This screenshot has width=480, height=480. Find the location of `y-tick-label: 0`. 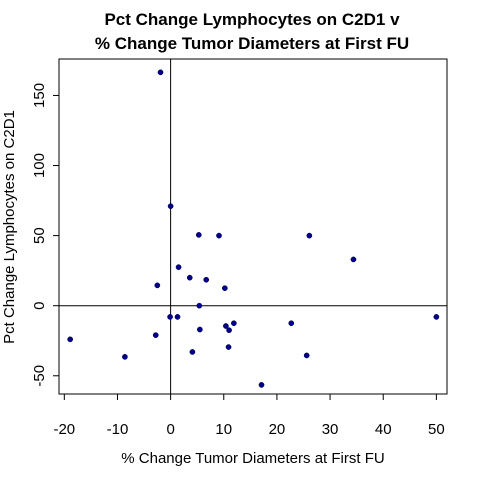

y-tick-label: 0 is located at coordinates (39, 306).